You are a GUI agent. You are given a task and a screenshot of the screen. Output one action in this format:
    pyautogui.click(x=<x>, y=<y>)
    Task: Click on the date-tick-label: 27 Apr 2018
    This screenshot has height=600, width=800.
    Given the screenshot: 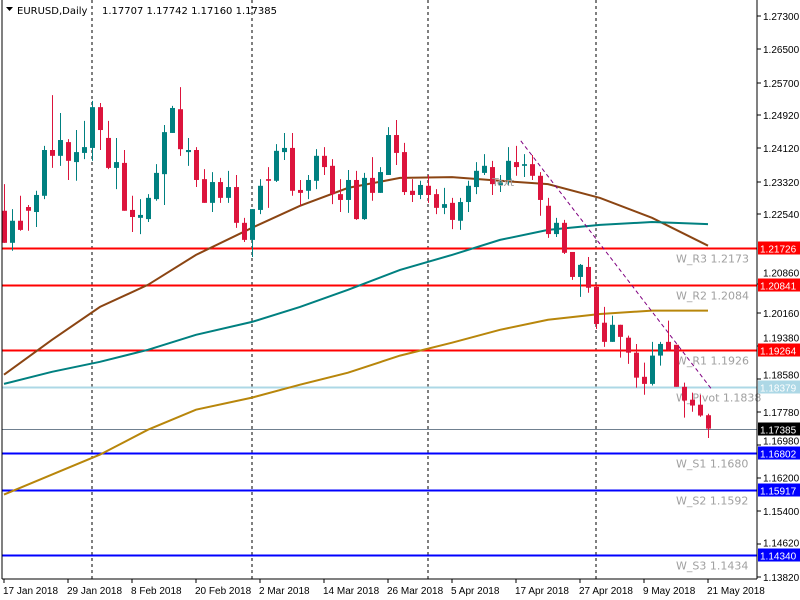 What is the action you would take?
    pyautogui.click(x=606, y=591)
    